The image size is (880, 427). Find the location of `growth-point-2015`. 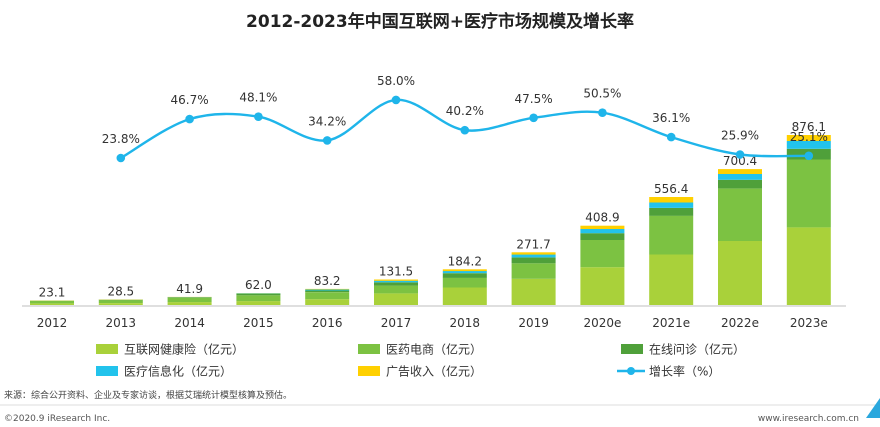

growth-point-2015 is located at coordinates (258, 116).